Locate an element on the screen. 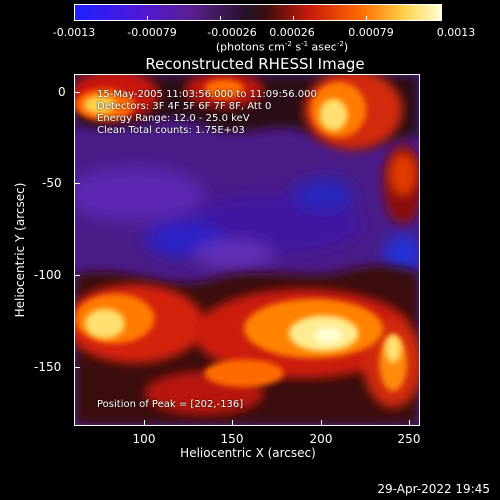  y-tick-label: -150 is located at coordinates (48, 367).